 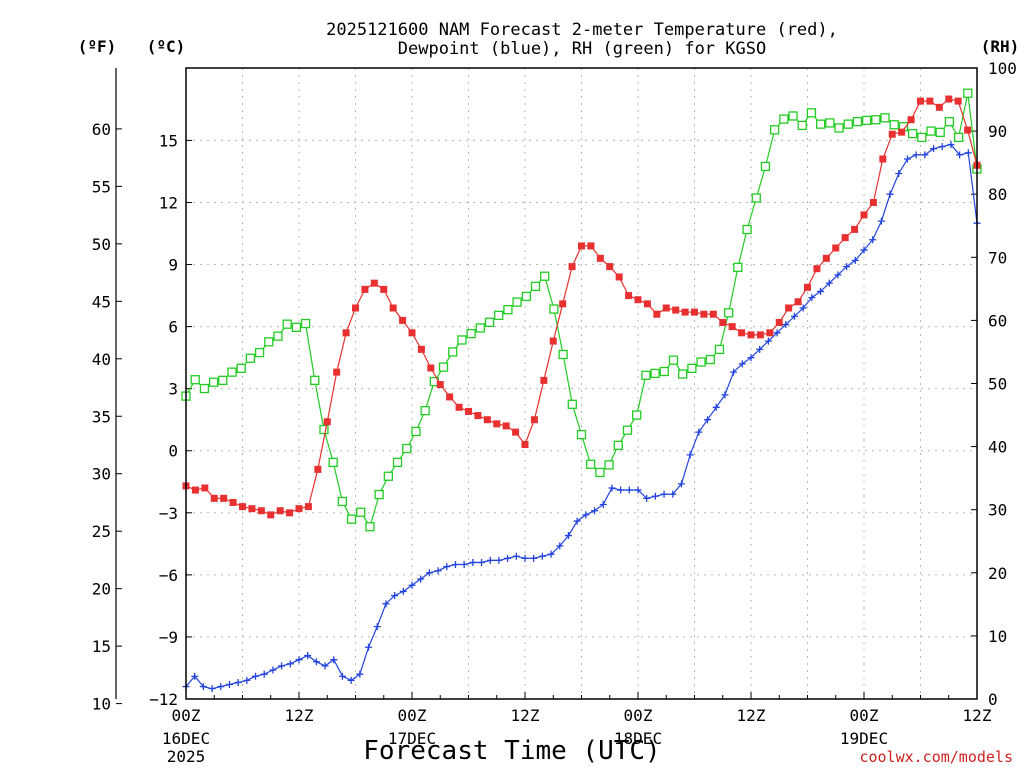 I want to click on celsius-tick-label: −9, so click(x=168, y=637).